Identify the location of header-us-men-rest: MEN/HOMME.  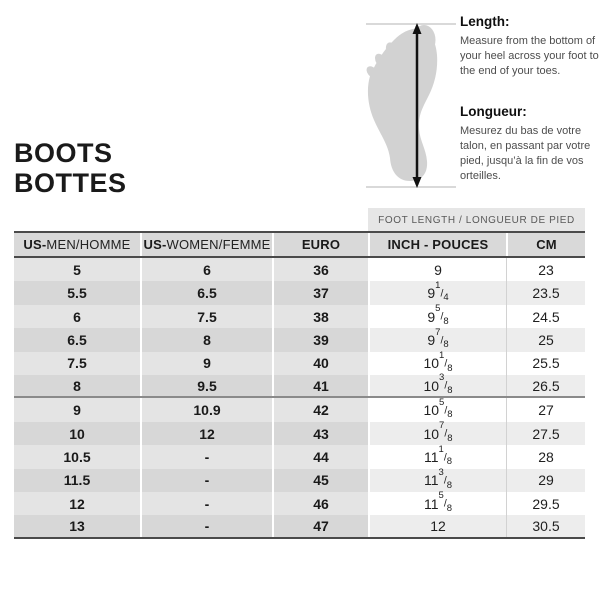
(88, 244).